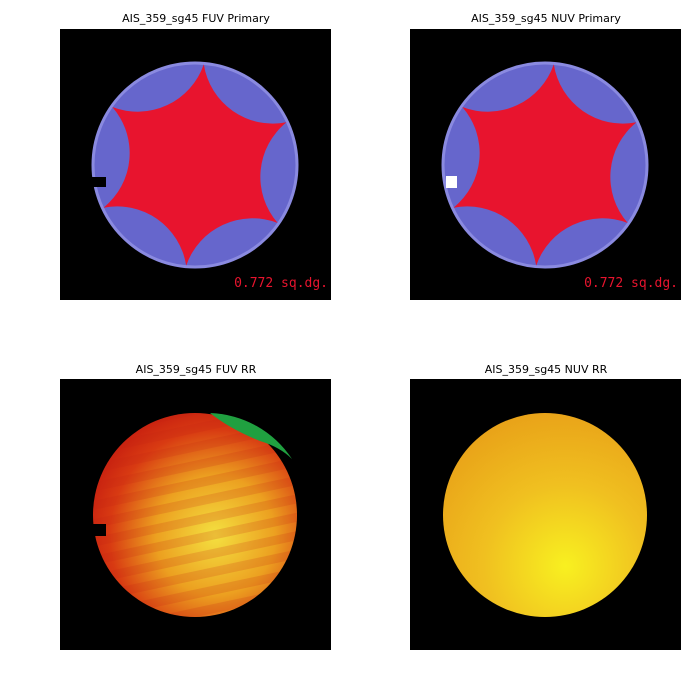 This screenshot has width=700, height=700. Describe the element at coordinates (546, 18) in the screenshot. I see `panel-title: AIS_359_sg45 NUV Primary` at that location.